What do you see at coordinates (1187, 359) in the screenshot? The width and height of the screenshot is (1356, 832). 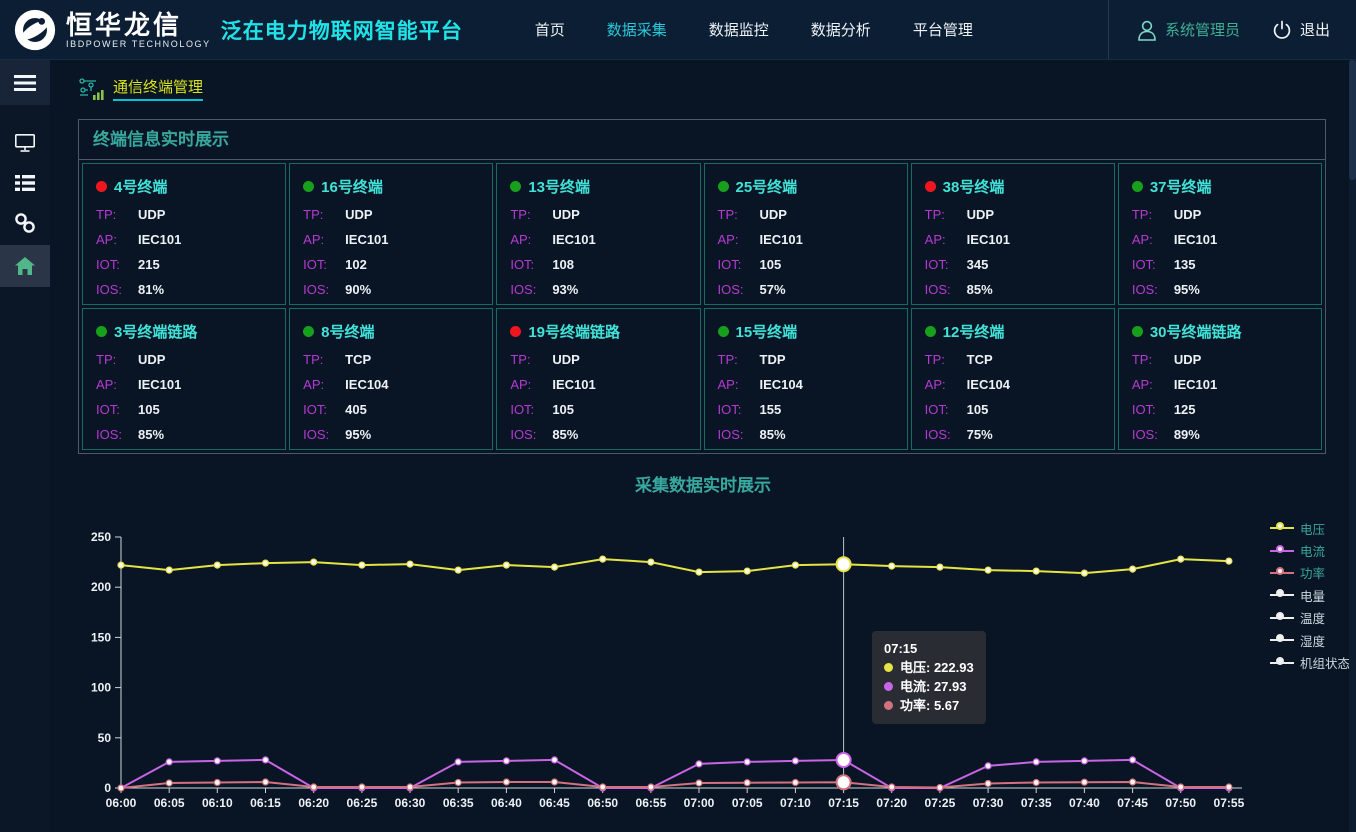 I see `card-value: UDP` at bounding box center [1187, 359].